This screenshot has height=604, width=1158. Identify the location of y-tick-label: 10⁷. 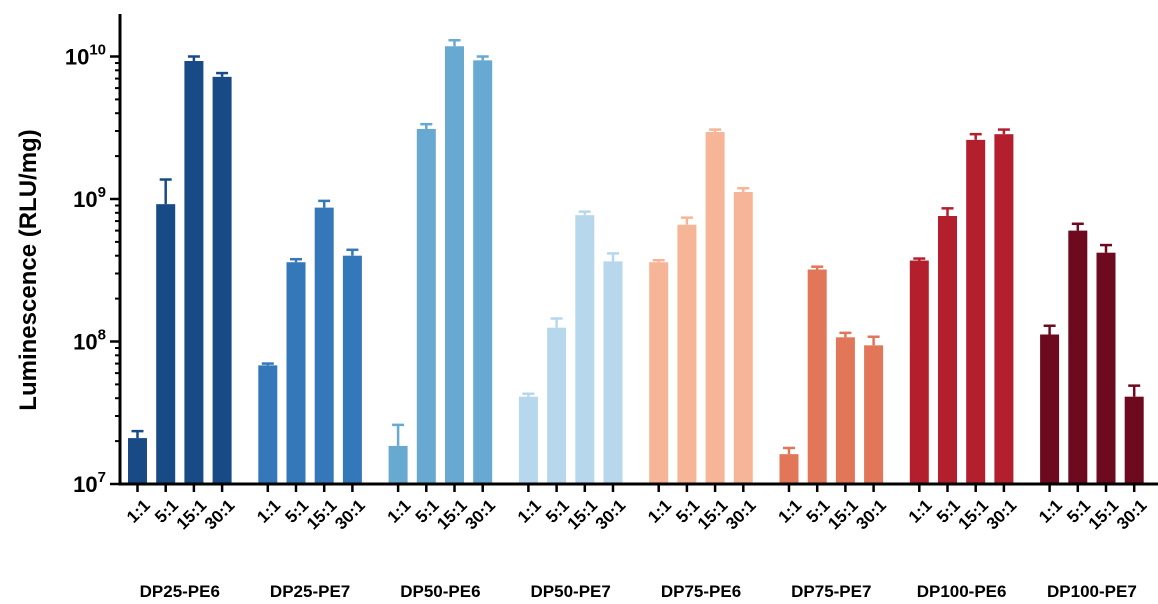
(89, 483).